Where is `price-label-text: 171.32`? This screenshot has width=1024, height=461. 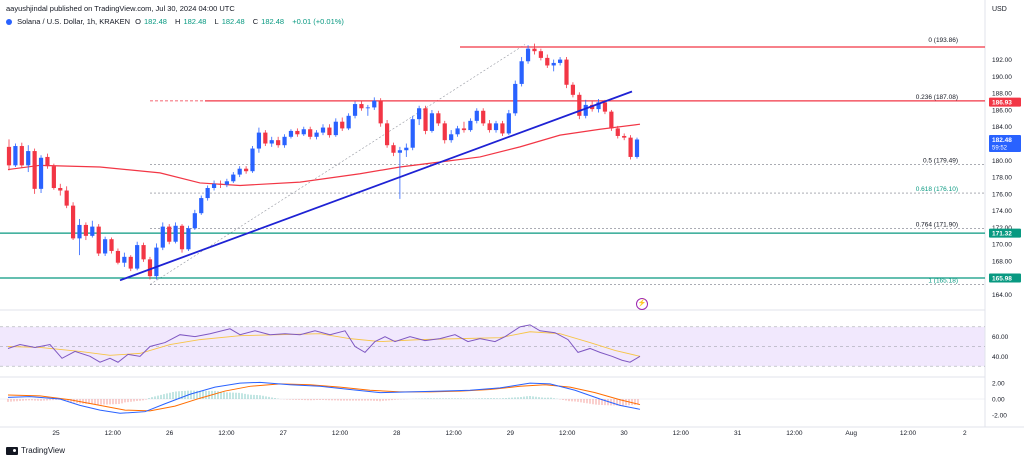 price-label-text: 171.32 is located at coordinates (1002, 234).